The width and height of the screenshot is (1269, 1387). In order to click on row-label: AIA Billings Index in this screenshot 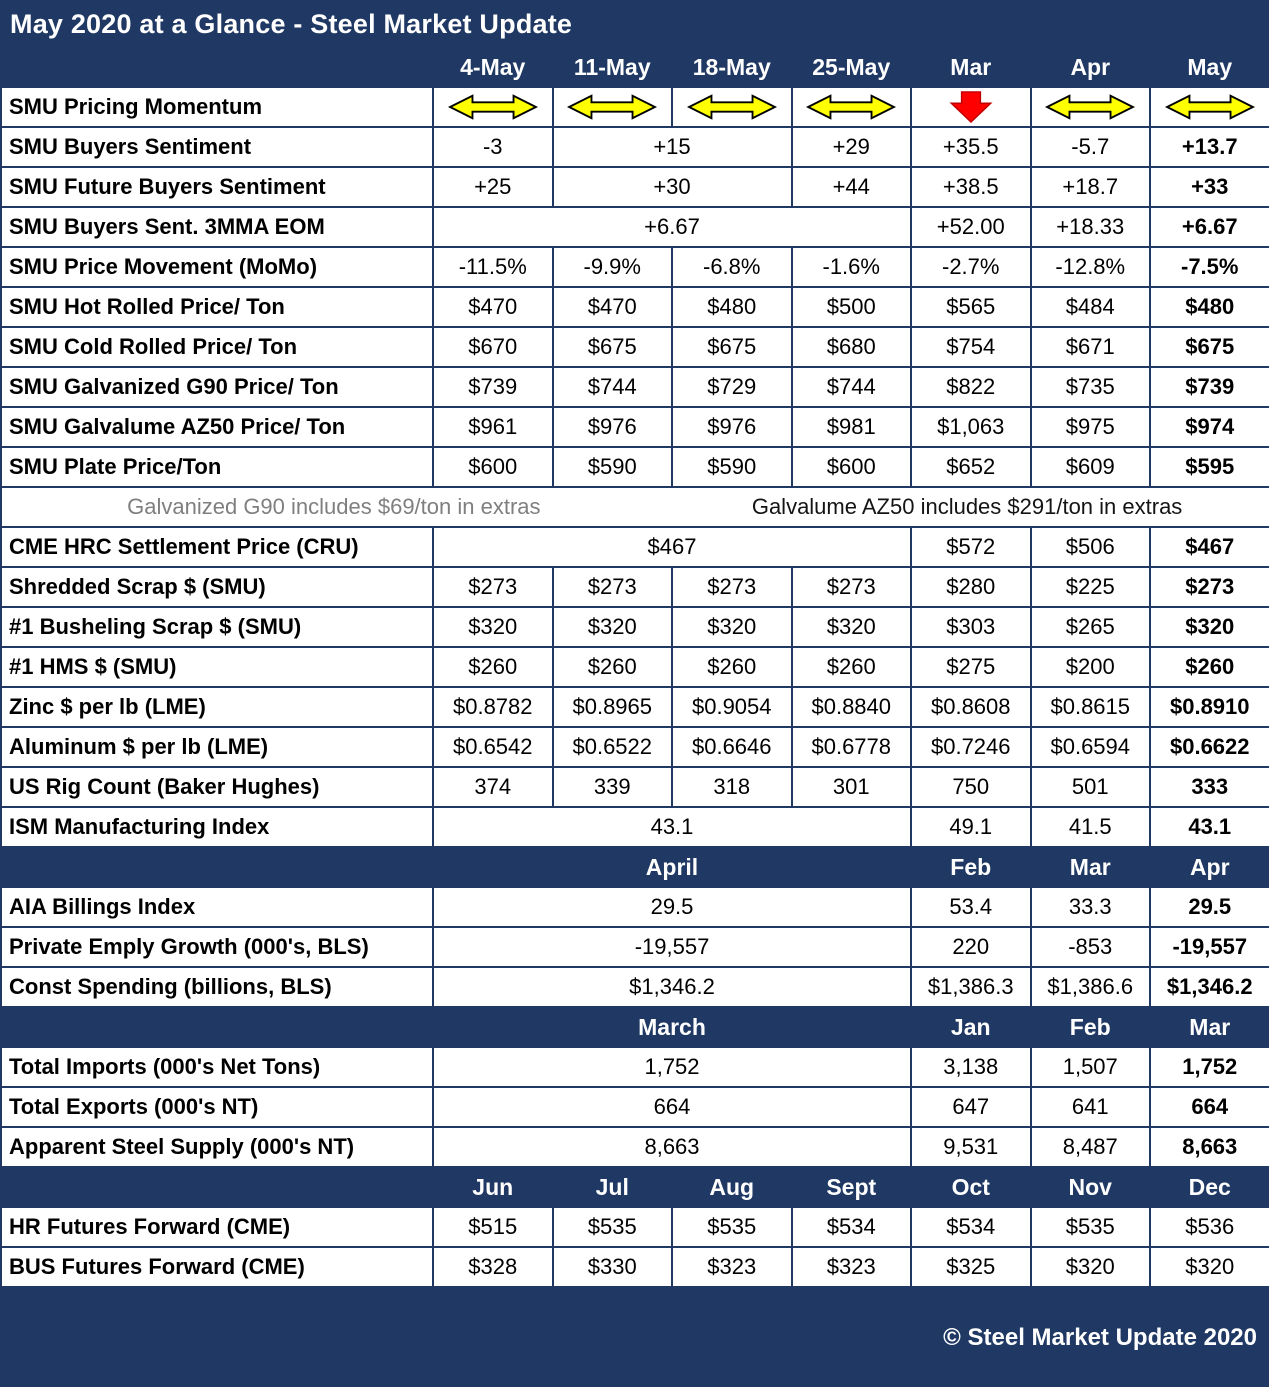, I will do `click(217, 907)`.